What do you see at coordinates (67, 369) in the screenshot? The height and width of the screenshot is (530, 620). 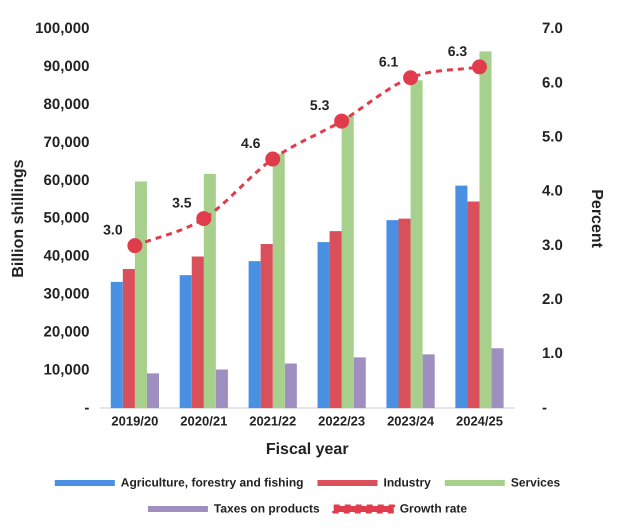 I see `y-tick-label: 10,000` at bounding box center [67, 369].